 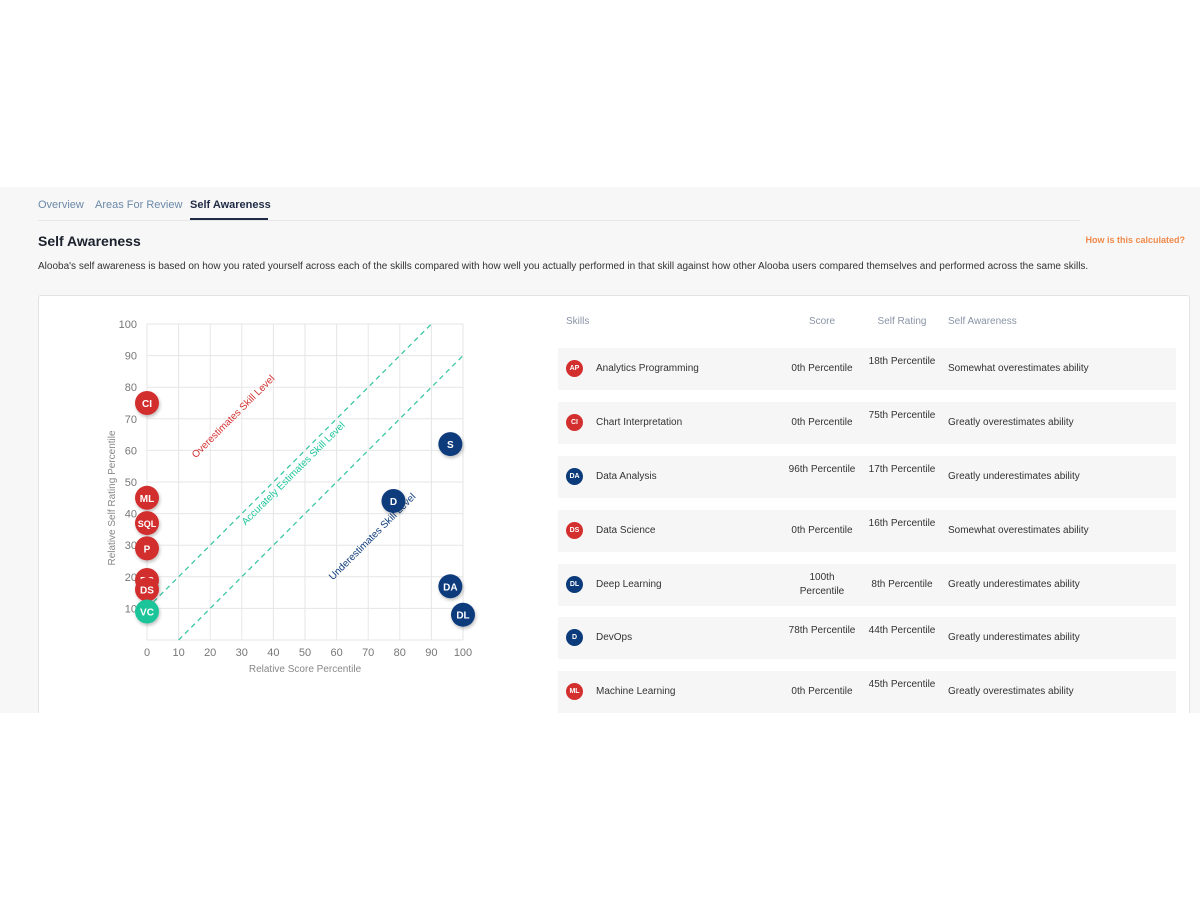 What do you see at coordinates (636, 691) in the screenshot?
I see `skill-name: Machine Learning` at bounding box center [636, 691].